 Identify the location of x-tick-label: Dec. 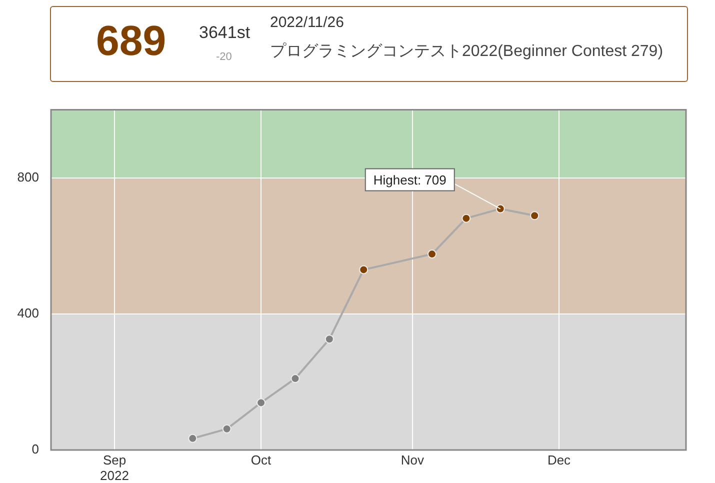
(559, 460).